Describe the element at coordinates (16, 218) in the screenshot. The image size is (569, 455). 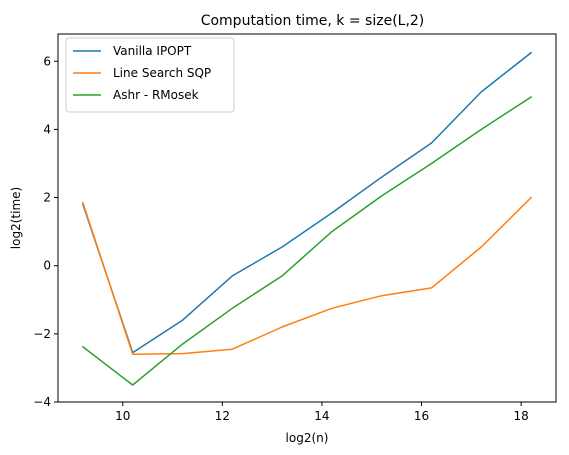
I see `y-axis-label: log2(time)` at that location.